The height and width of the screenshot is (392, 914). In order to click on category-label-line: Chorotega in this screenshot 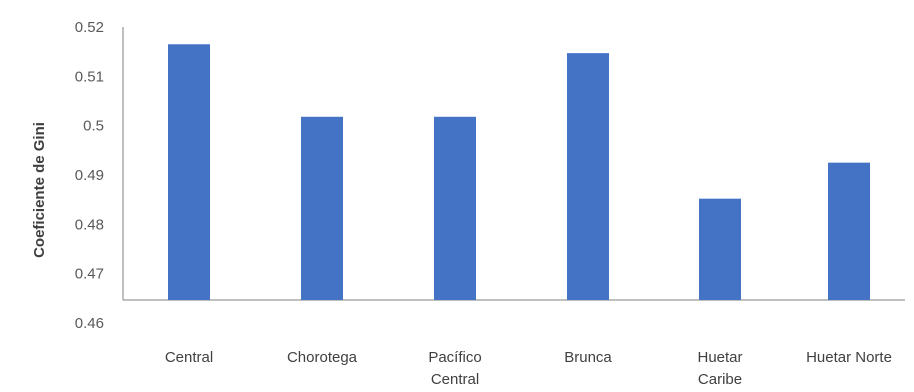, I will do `click(322, 357)`.